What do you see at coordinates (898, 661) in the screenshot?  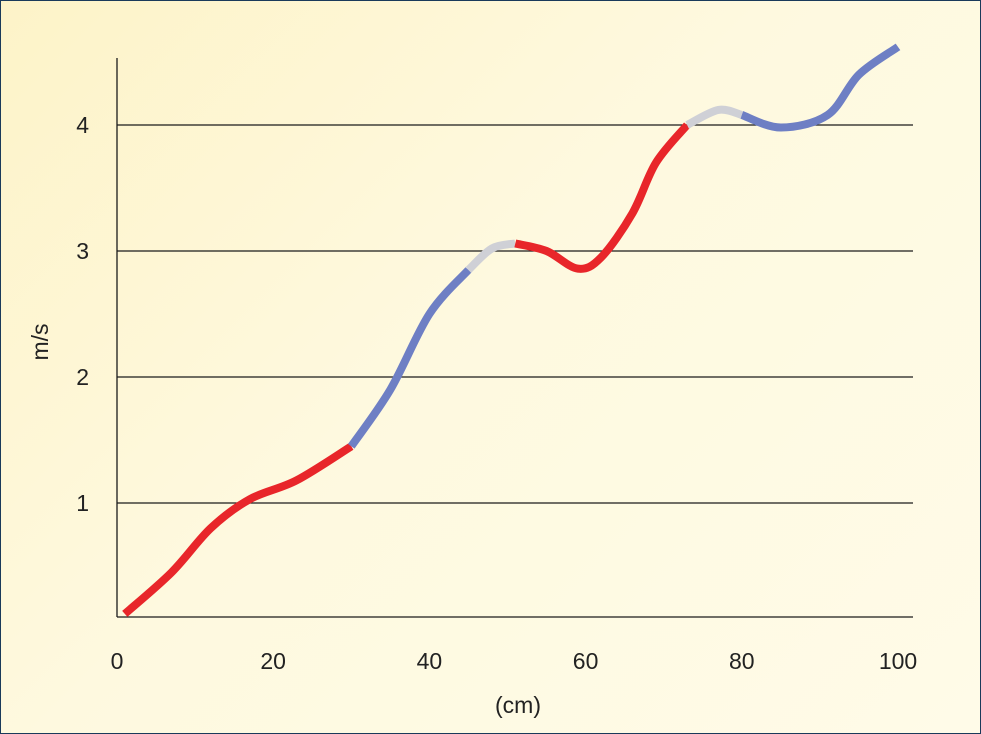 I see `x-tick-label: 100` at bounding box center [898, 661].